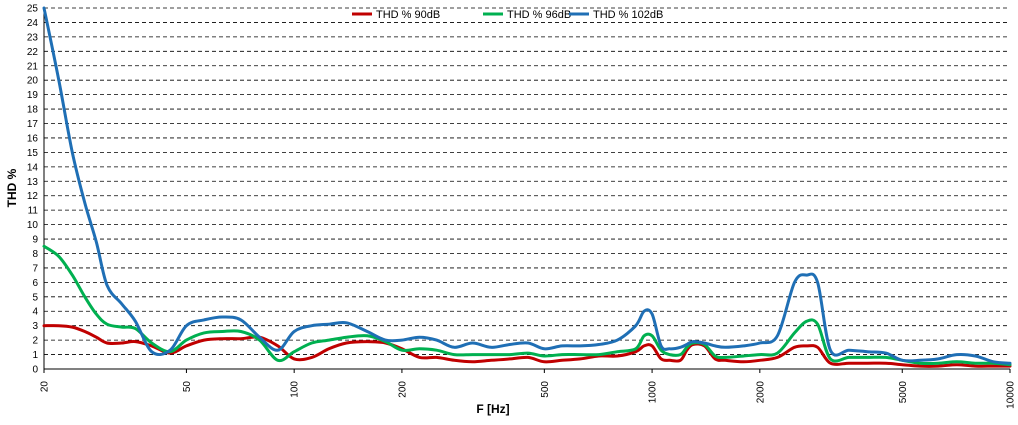  I want to click on x-tick-label: 50, so click(187, 387).